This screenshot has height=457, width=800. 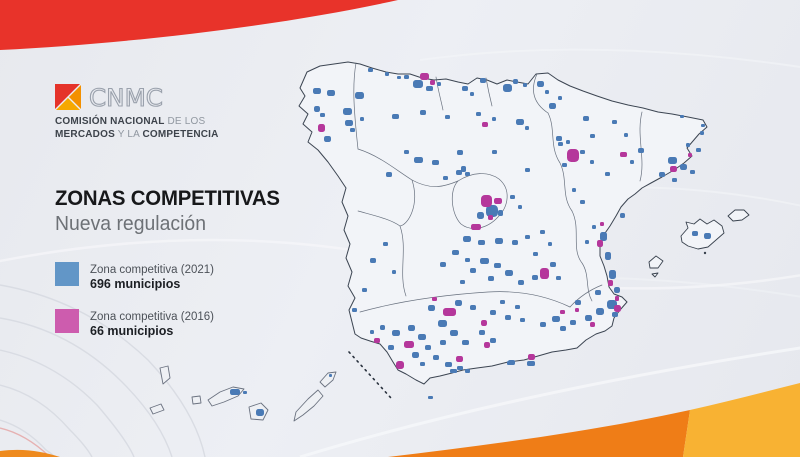 I want to click on legend-label-2016: Zona competitiva (2016), so click(x=152, y=317).